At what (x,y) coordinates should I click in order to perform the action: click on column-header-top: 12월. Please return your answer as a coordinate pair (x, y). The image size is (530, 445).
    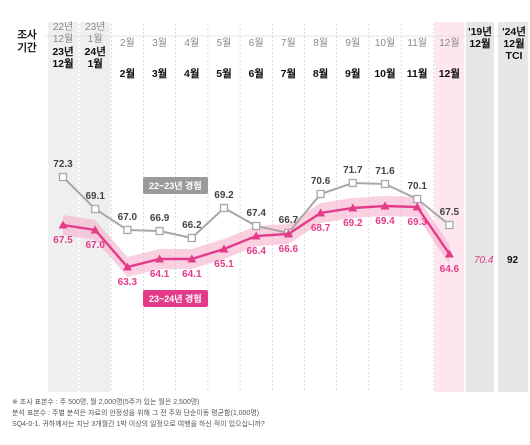
    Looking at the image, I should click on (449, 43).